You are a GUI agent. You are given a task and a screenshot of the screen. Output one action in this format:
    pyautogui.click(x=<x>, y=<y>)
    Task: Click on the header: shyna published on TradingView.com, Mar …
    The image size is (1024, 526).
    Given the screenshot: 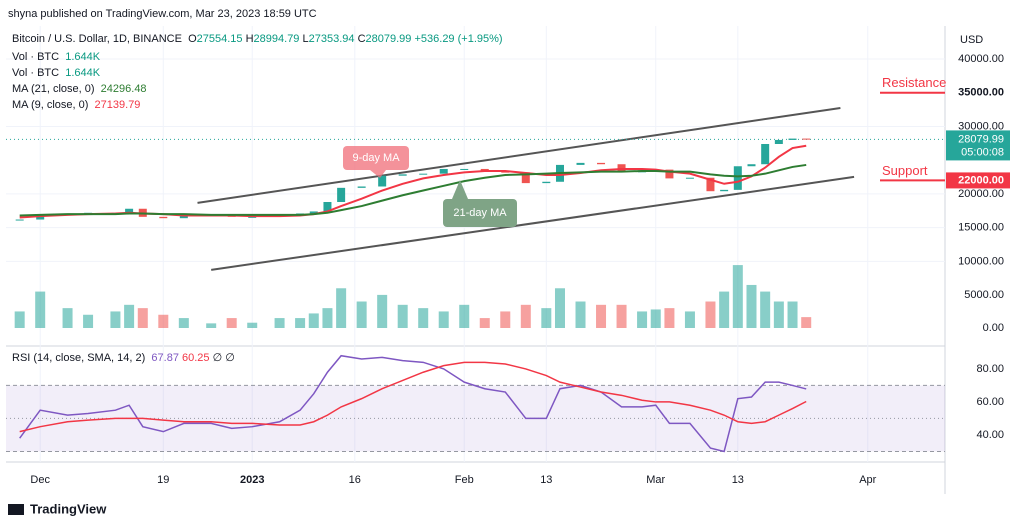 What is the action you would take?
    pyautogui.click(x=162, y=14)
    